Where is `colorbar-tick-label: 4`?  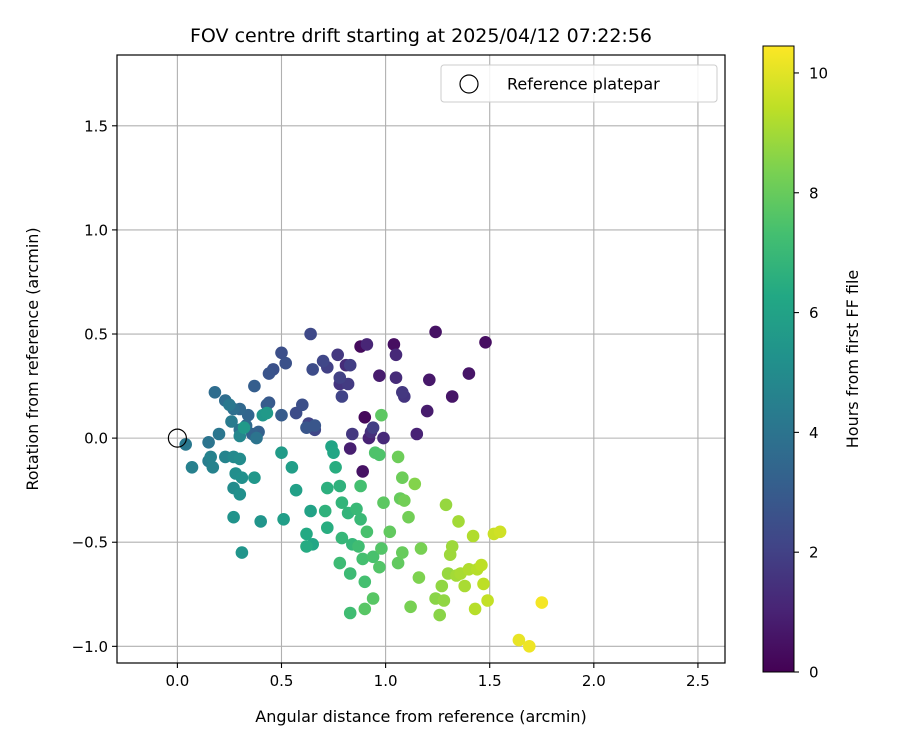
colorbar-tick-label: 4 is located at coordinates (814, 433).